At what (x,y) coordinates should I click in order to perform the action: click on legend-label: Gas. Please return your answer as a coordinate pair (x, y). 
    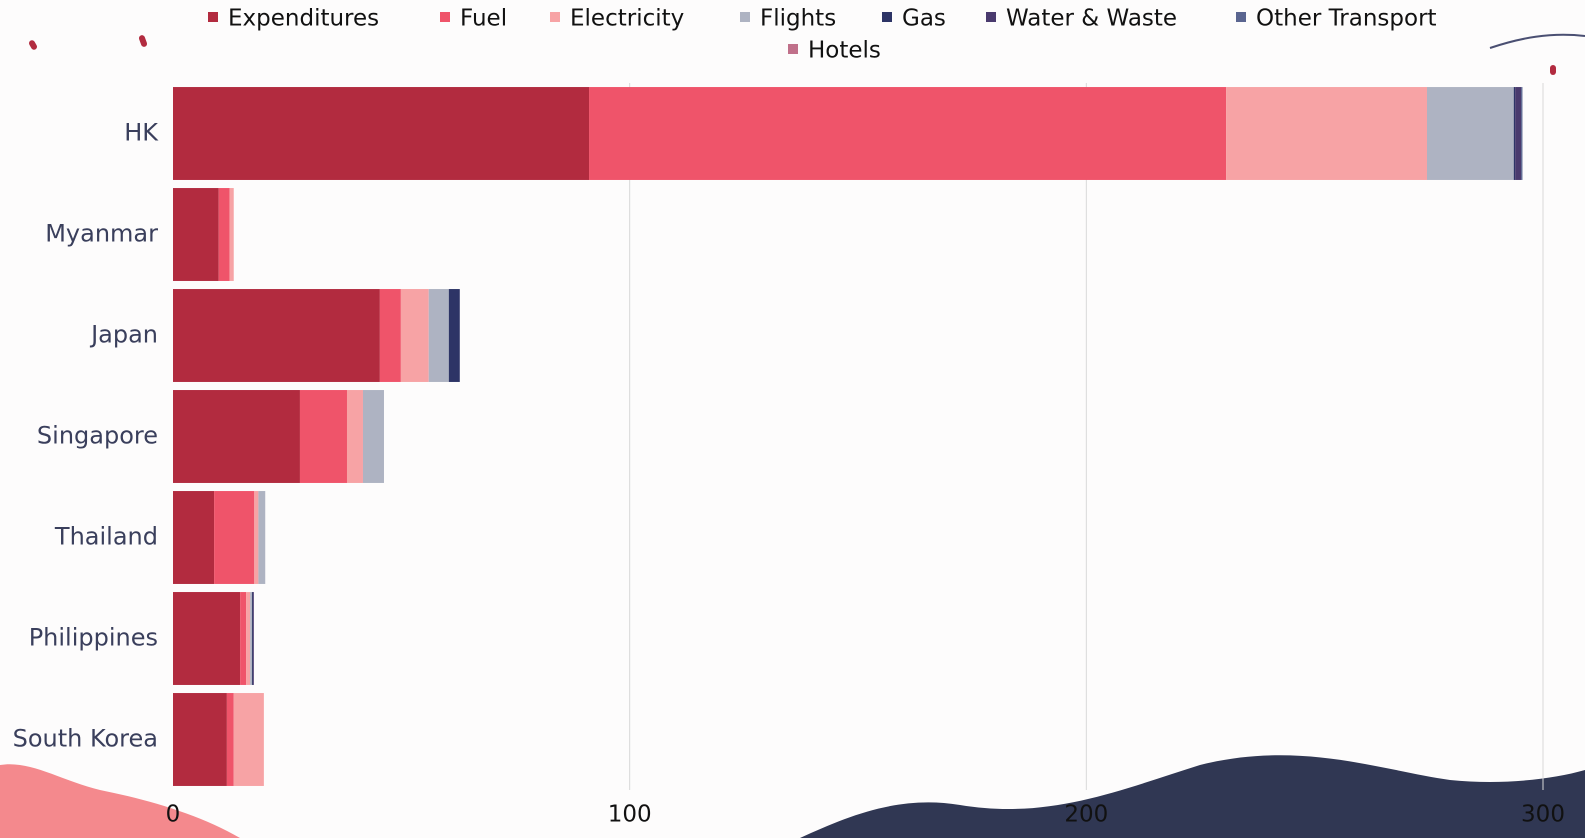
    Looking at the image, I should click on (924, 19).